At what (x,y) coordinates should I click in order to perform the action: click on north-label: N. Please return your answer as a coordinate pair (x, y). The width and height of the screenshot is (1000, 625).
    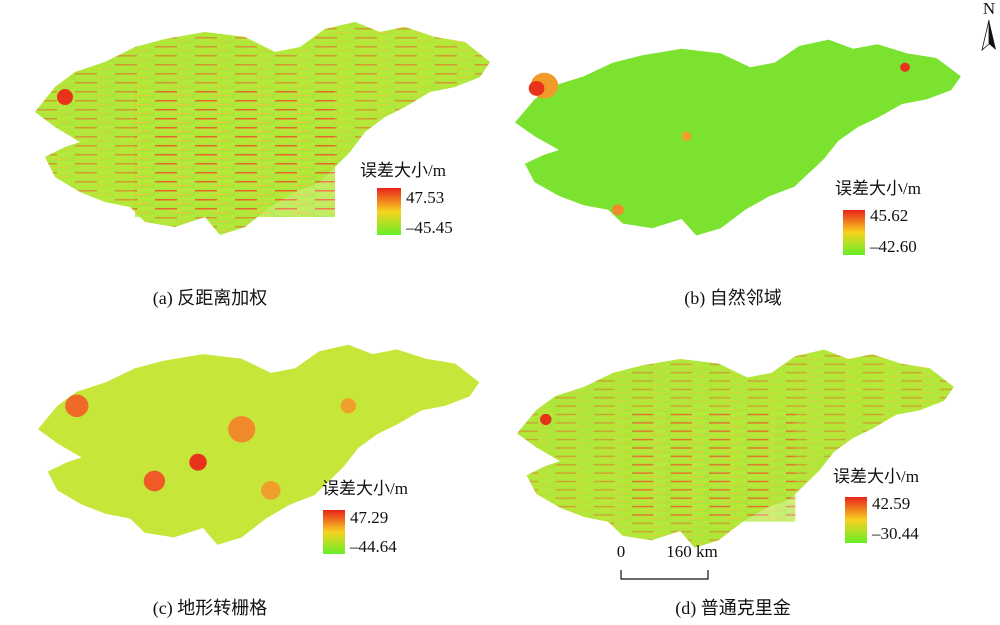
    Looking at the image, I should click on (989, 9).